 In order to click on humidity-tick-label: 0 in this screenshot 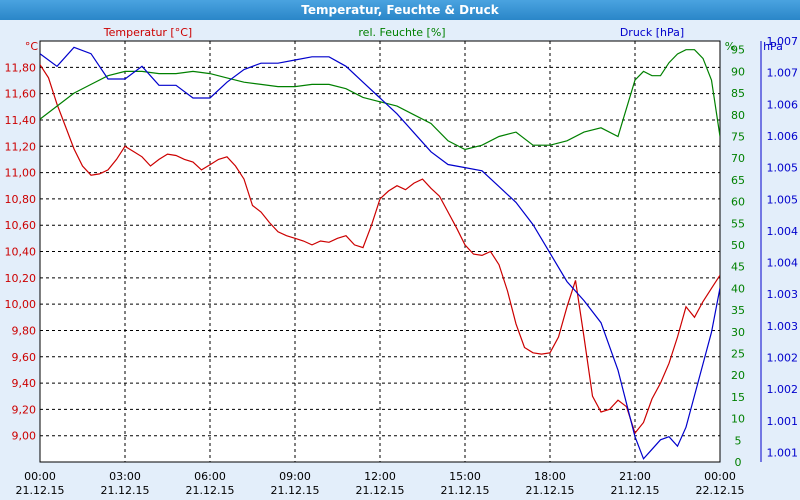, I will do `click(738, 462)`.